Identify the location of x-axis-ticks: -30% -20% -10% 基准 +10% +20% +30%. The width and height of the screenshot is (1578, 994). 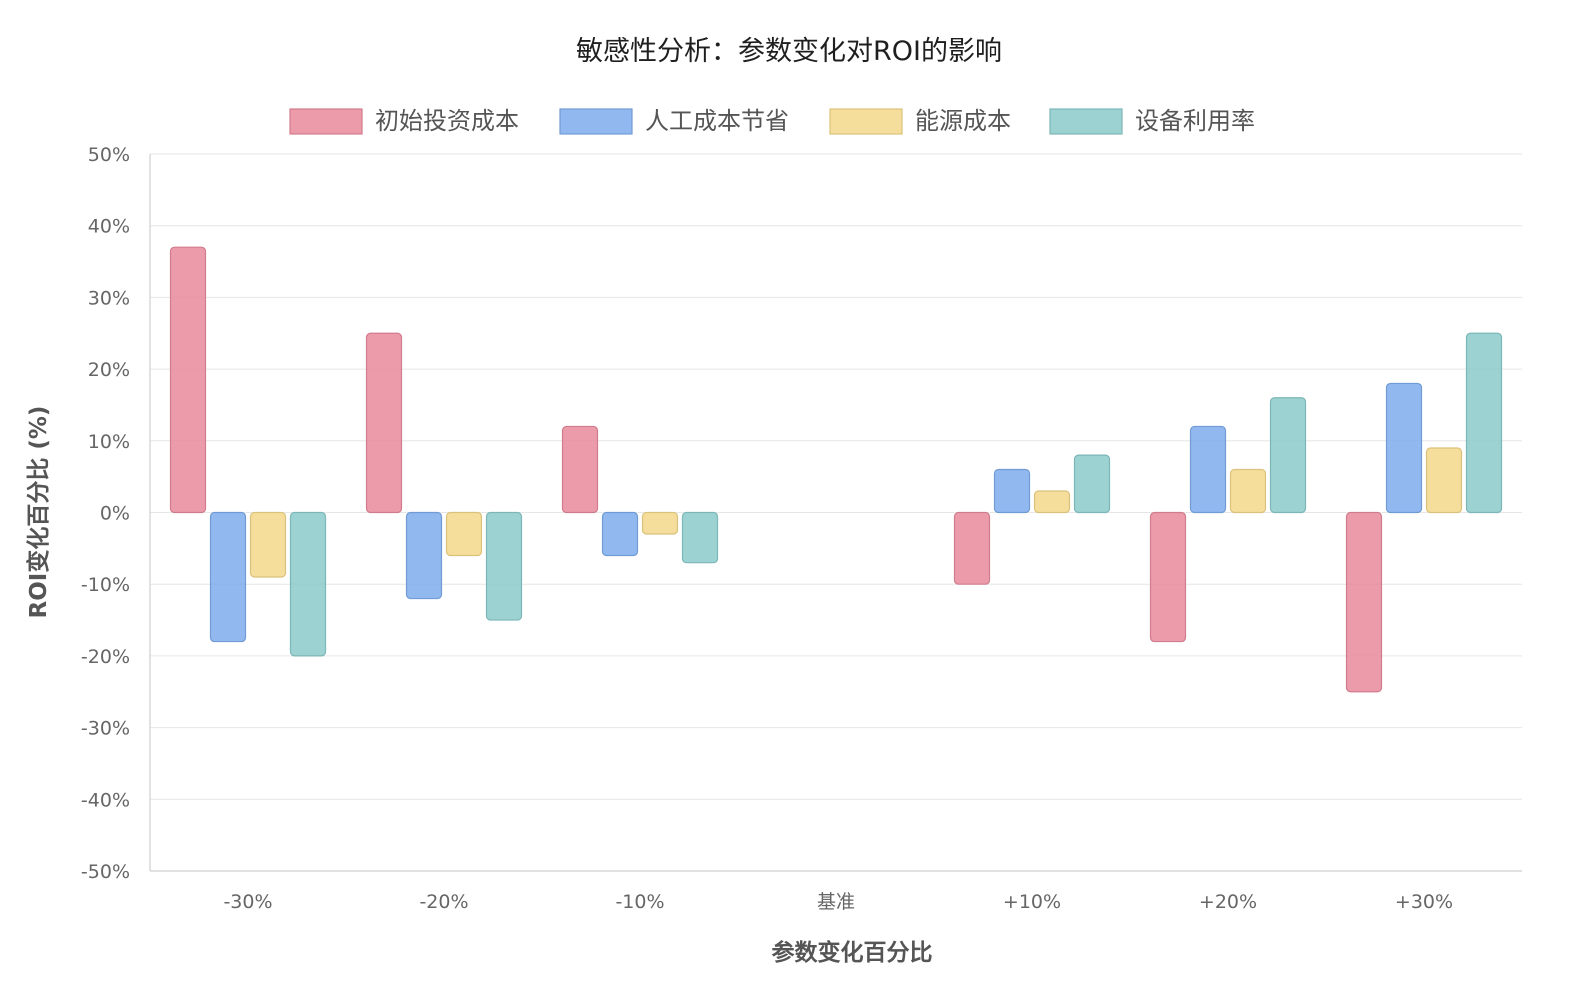
(838, 902).